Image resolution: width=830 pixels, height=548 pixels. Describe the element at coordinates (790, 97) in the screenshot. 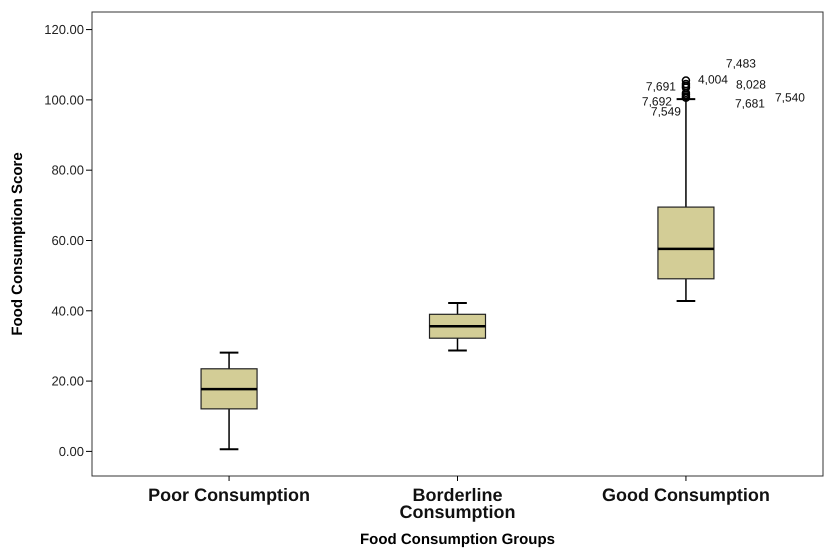

I see `annotation: 7,540` at that location.